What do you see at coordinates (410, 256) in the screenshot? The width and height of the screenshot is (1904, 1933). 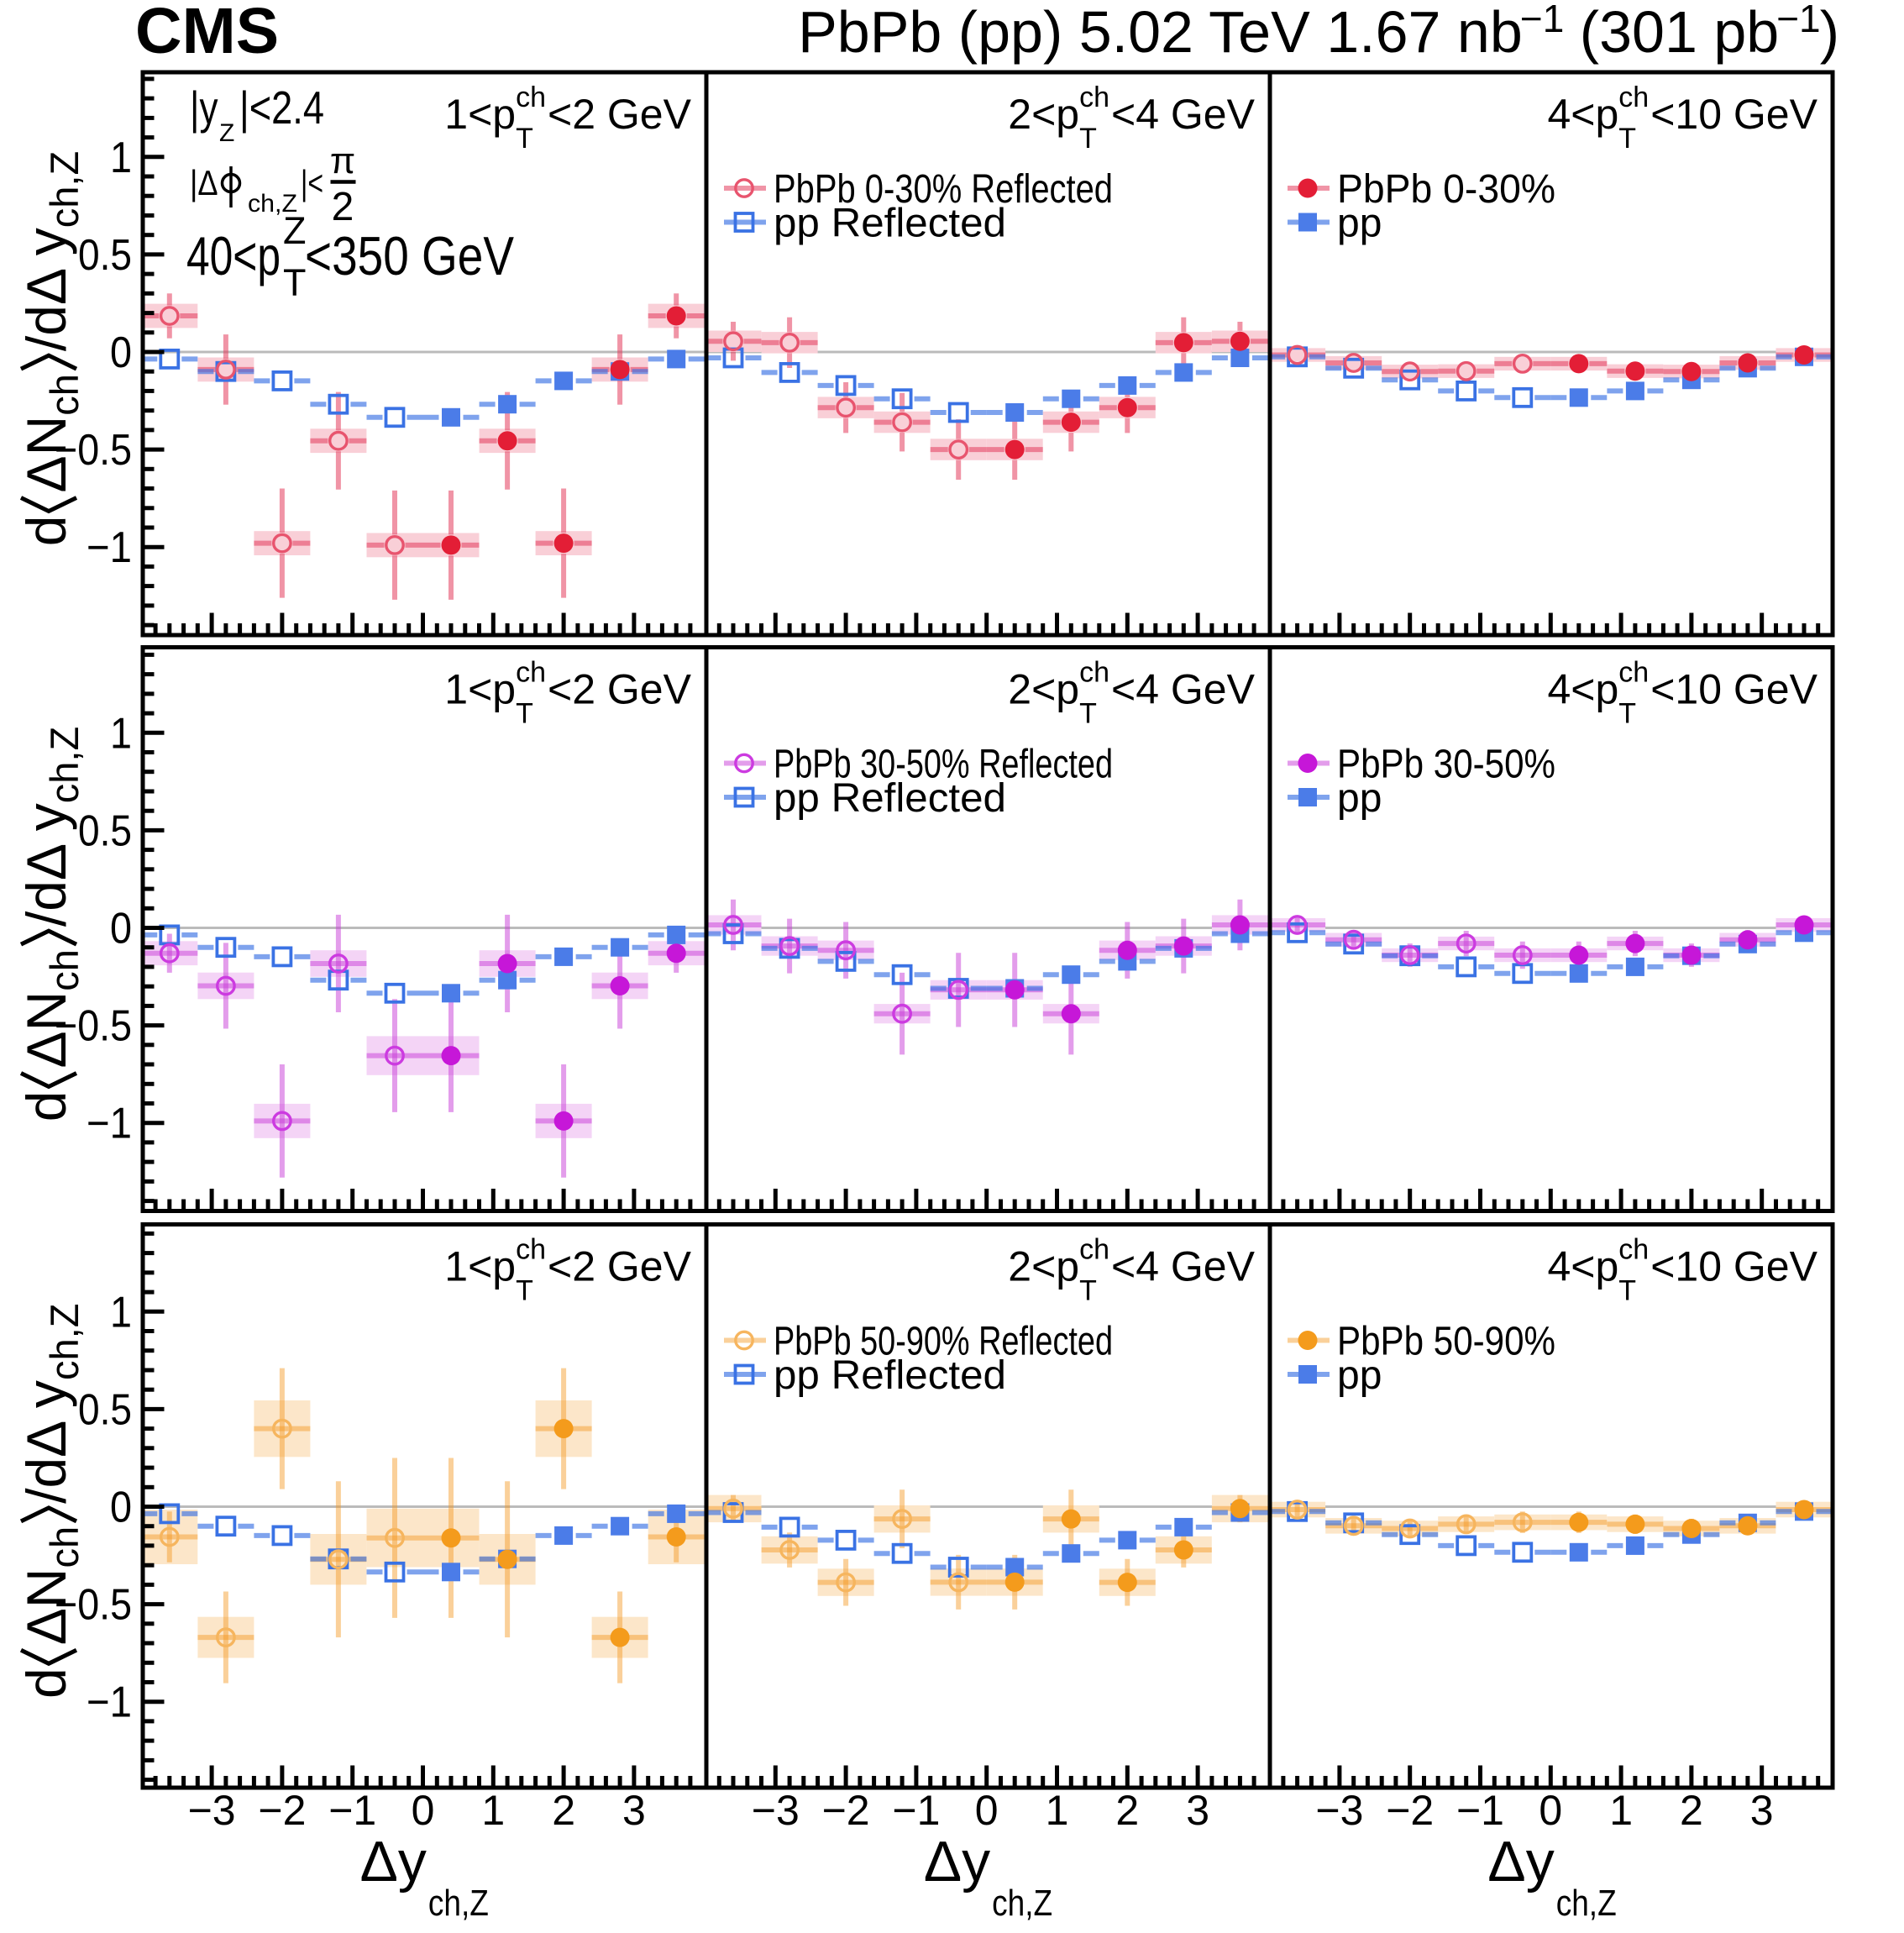 I see `svg-text: <350 GeV` at bounding box center [410, 256].